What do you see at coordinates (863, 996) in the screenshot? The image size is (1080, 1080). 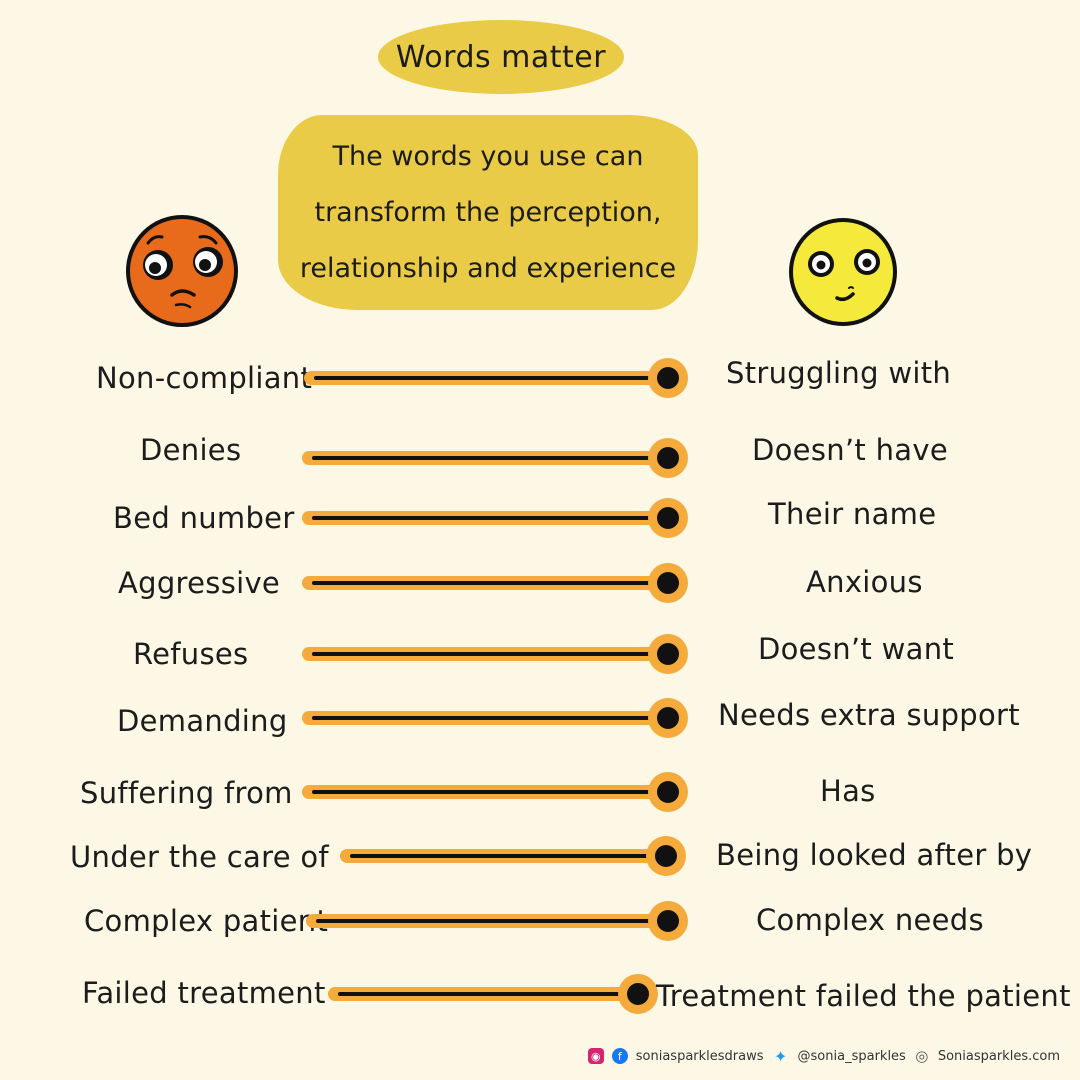 I see `positive-term: Treatment failed the patient` at bounding box center [863, 996].